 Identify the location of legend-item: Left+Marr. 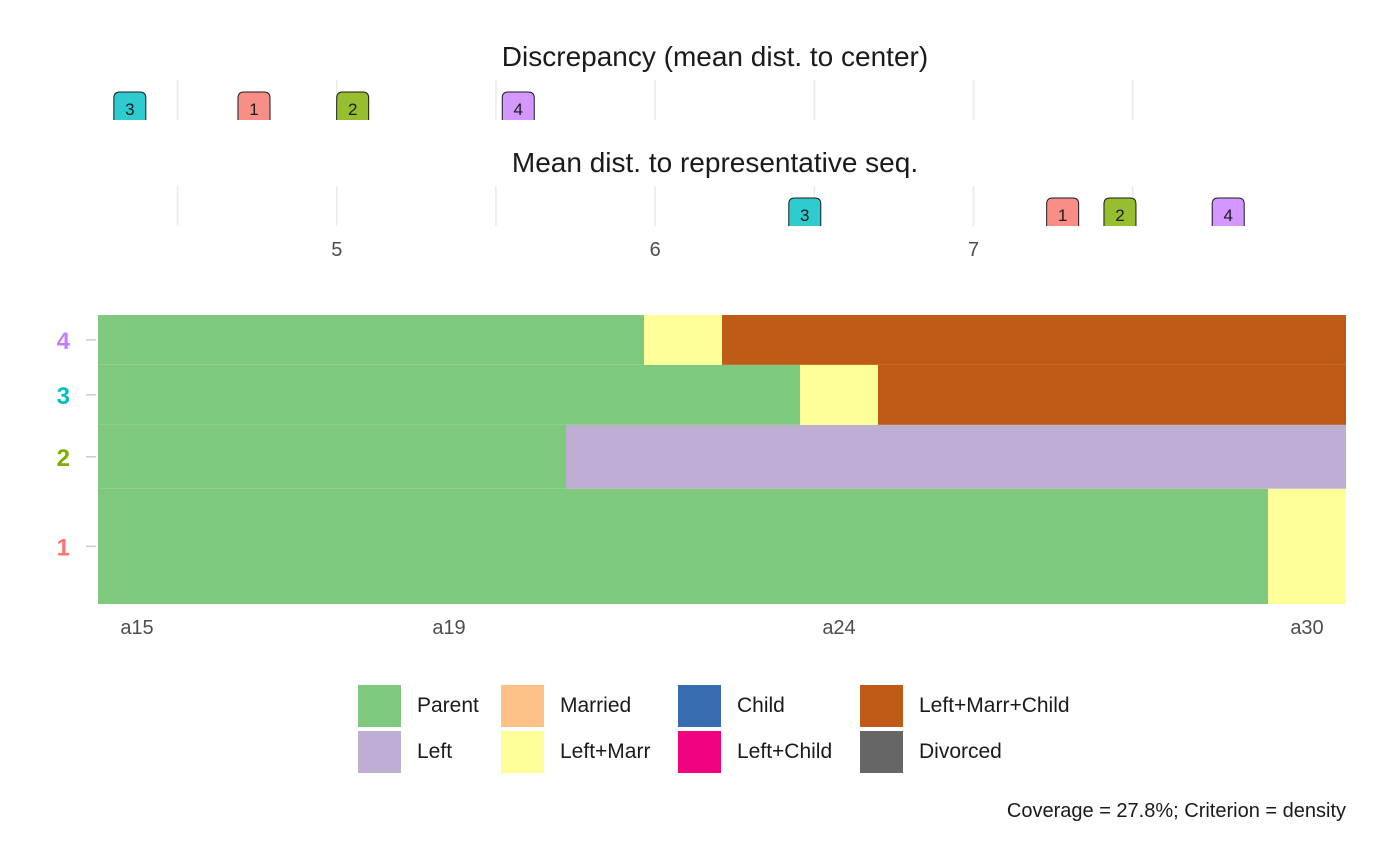
(575, 752).